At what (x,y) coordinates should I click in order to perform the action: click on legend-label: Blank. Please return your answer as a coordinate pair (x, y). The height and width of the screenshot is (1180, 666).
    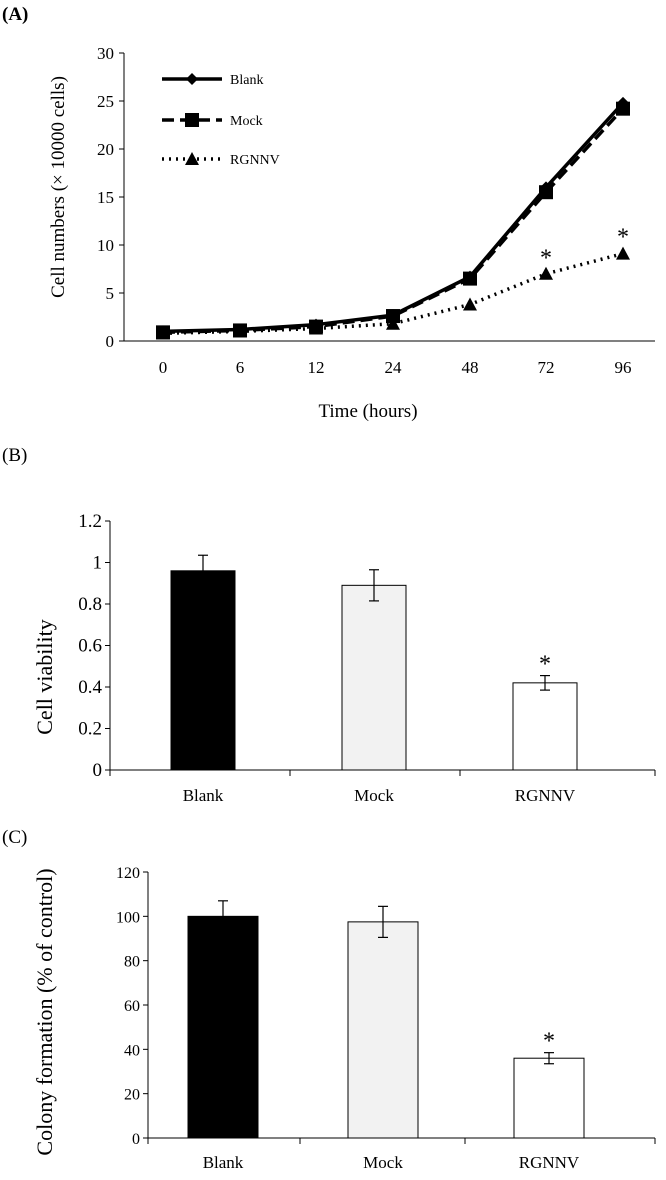
    Looking at the image, I should click on (246, 80).